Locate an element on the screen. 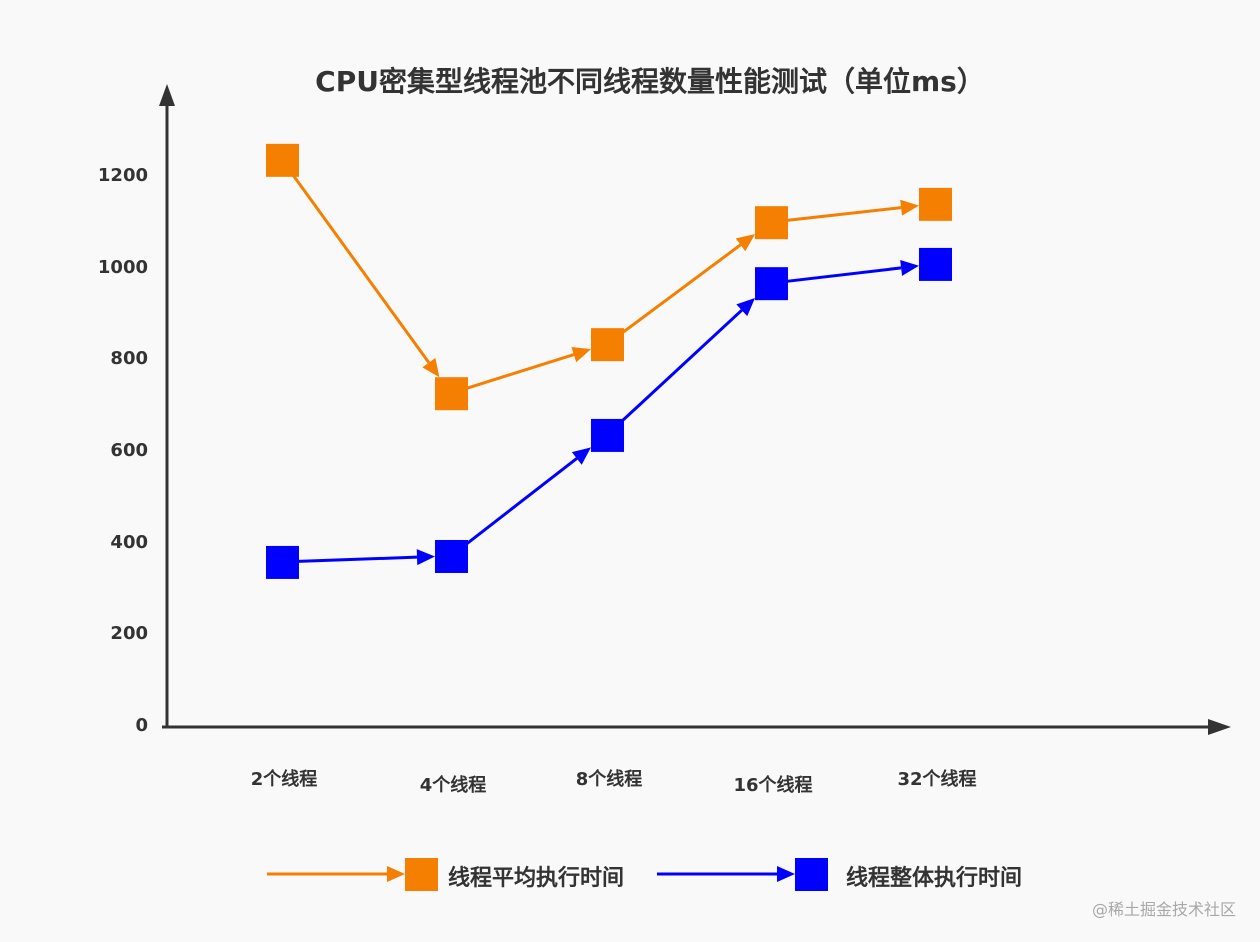 The height and width of the screenshot is (942, 1260). x-tick-label: 32个线程 is located at coordinates (937, 779).